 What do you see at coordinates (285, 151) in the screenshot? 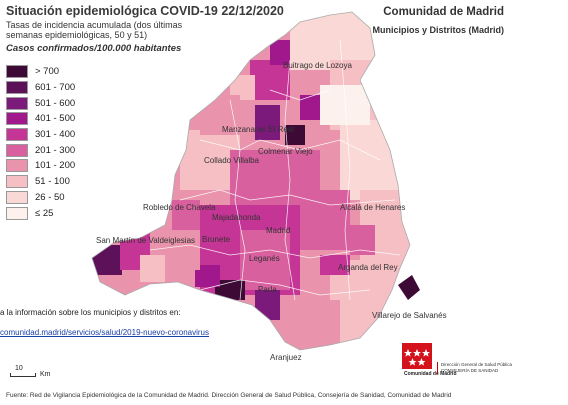
I see `place-label: Colmenar Viejo` at bounding box center [285, 151].